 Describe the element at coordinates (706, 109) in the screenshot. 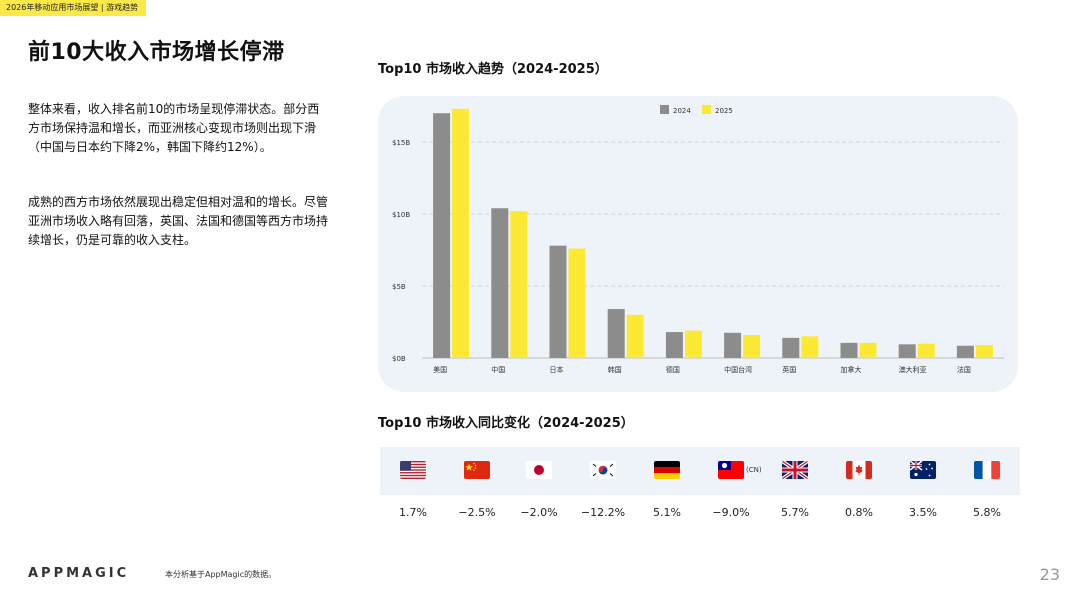

I see `legend-swatch-2025` at that location.